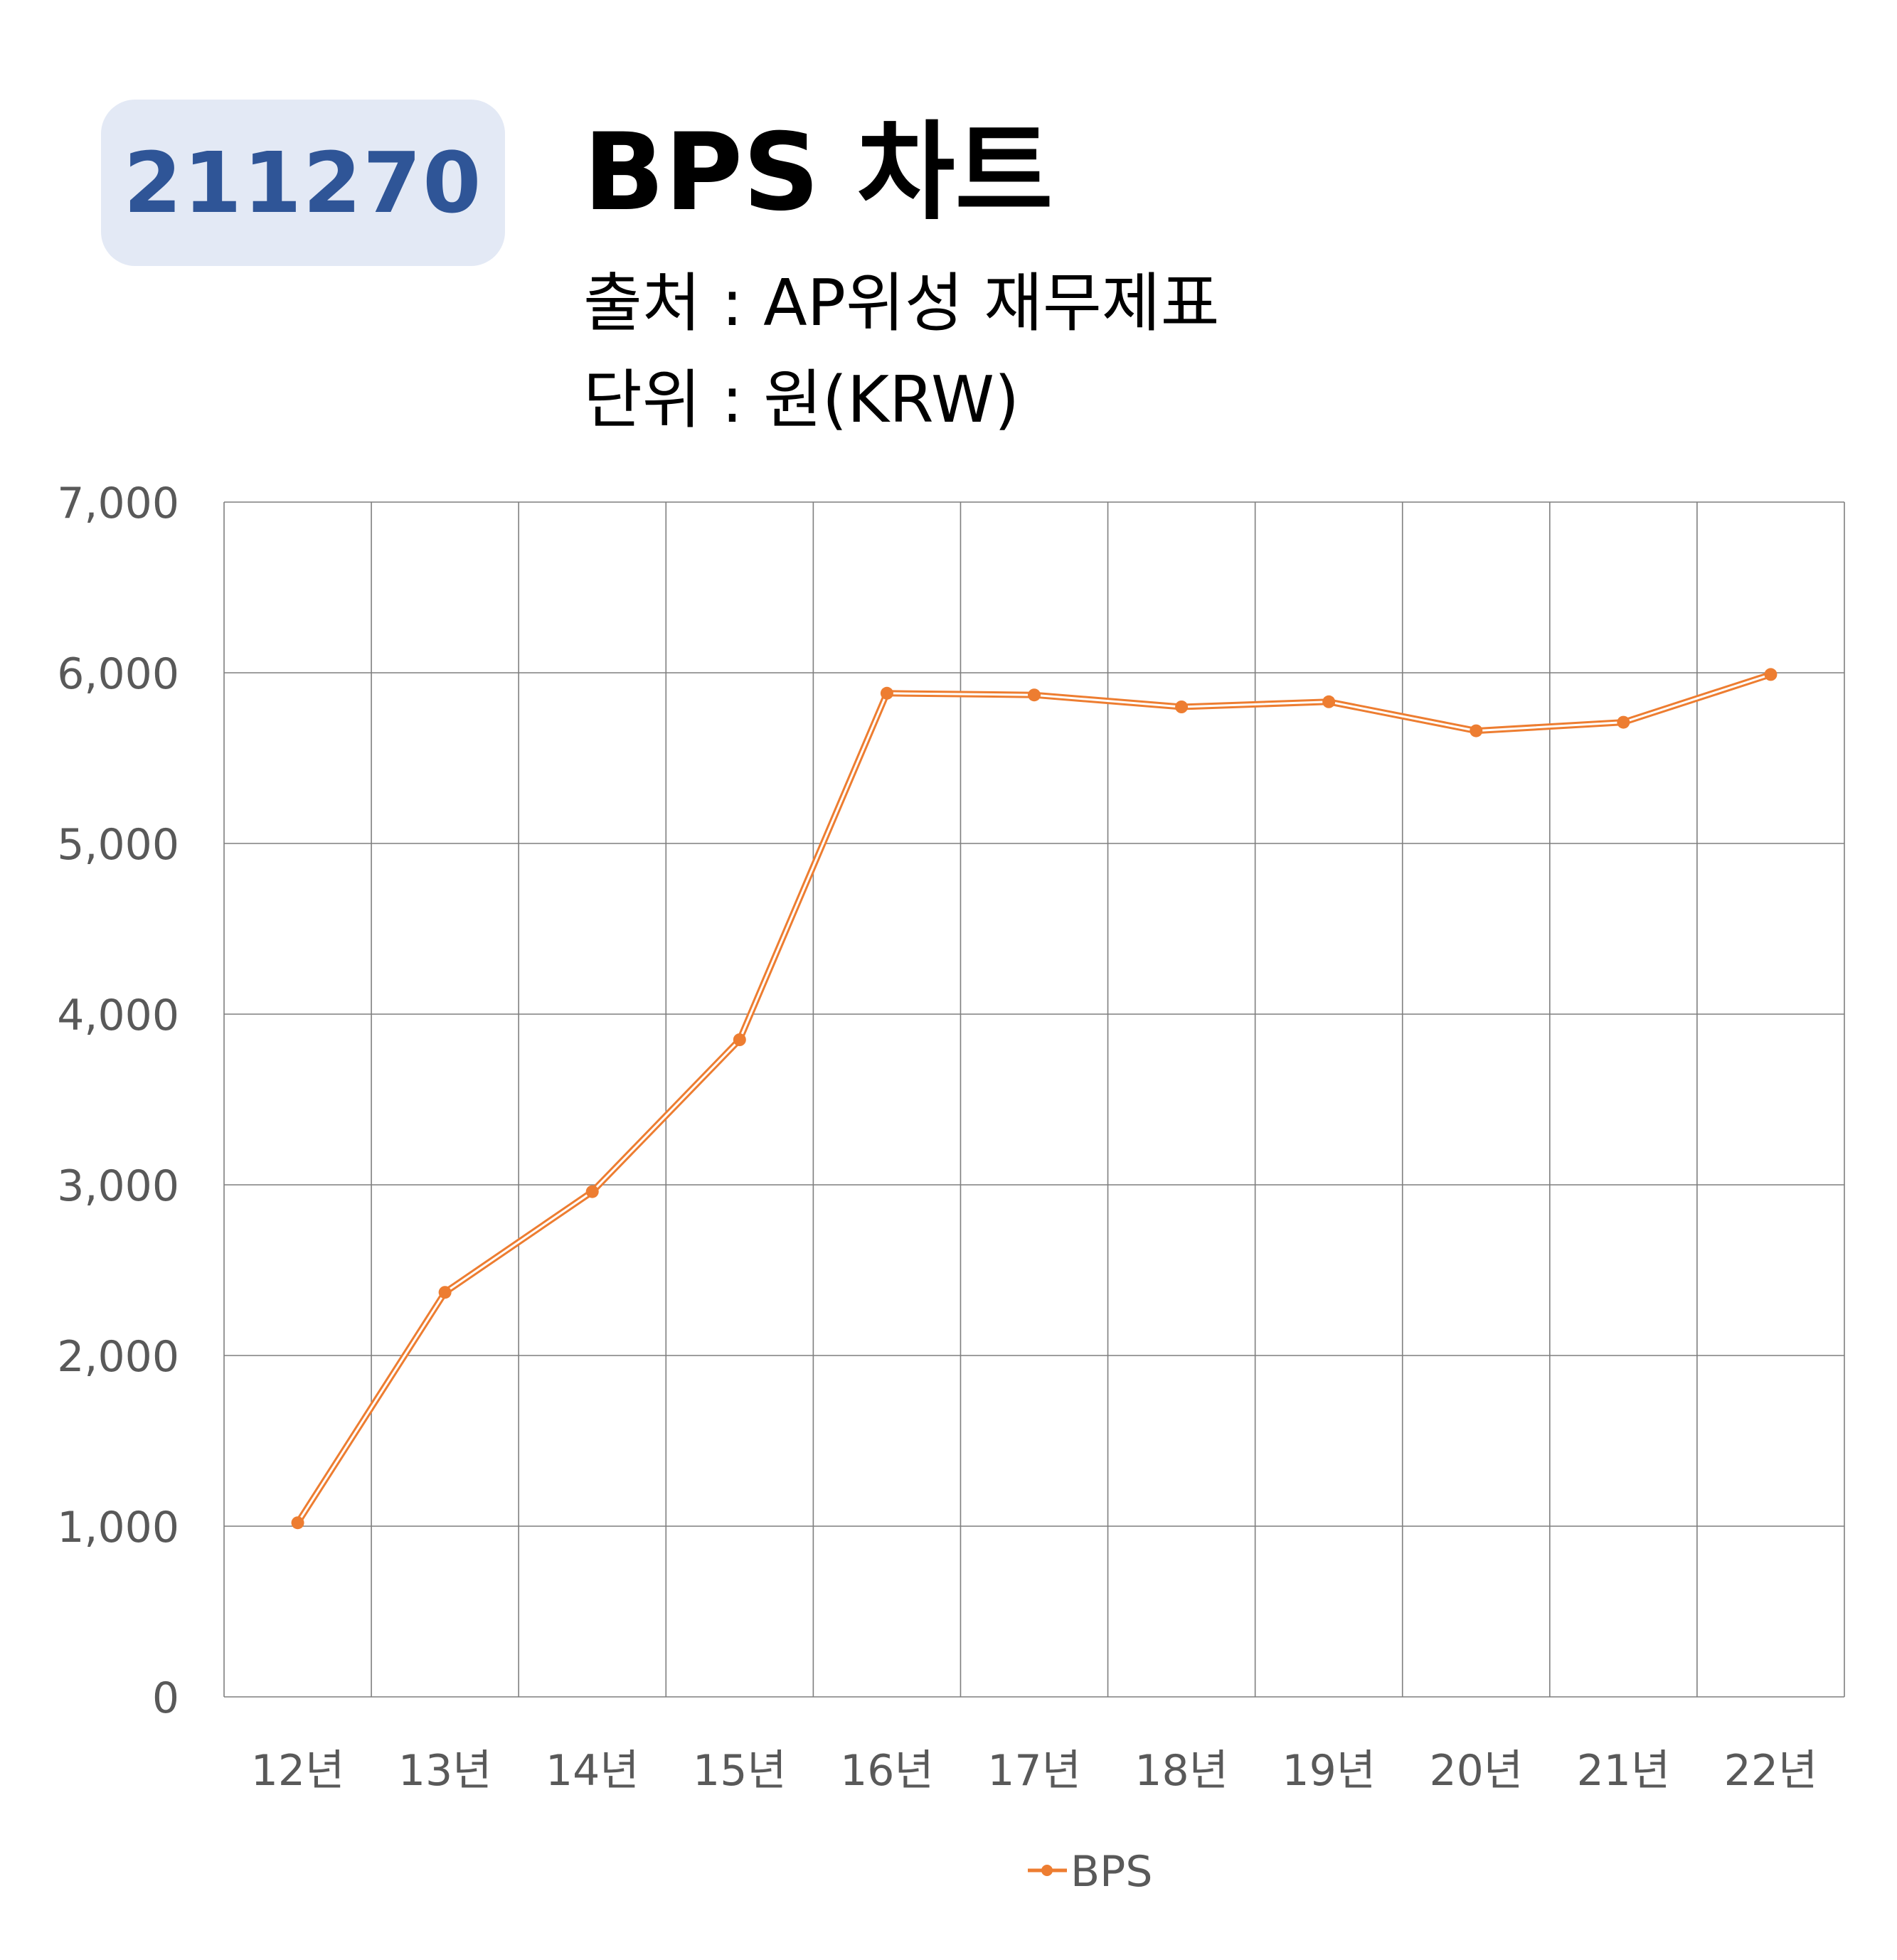 This screenshot has height=1960, width=1897. What do you see at coordinates (165, 1698) in the screenshot?
I see `y-tick-label: 0` at bounding box center [165, 1698].